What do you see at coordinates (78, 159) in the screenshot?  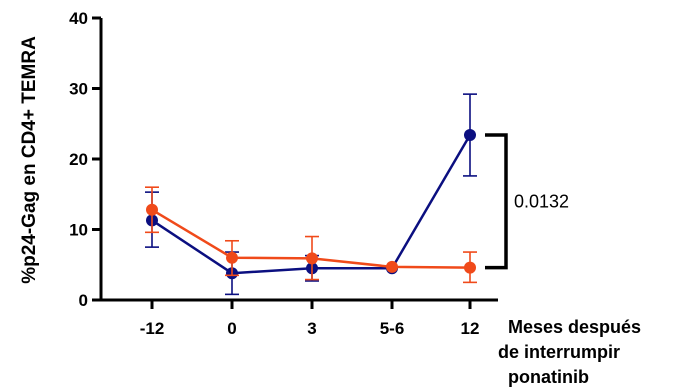 I see `y-tick-label-20: 20` at bounding box center [78, 159].